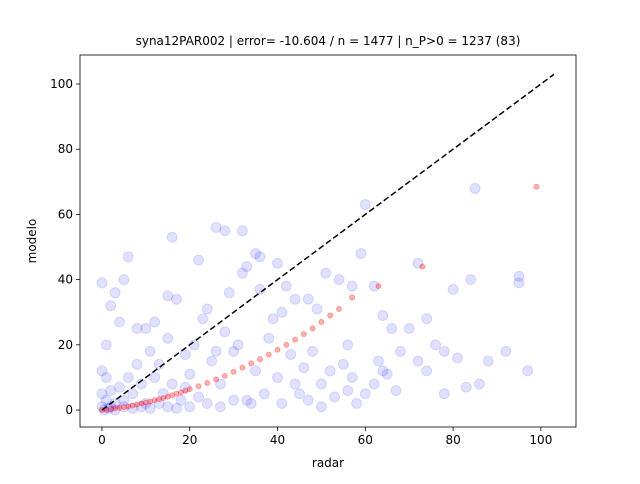 The image size is (640, 484). Describe the element at coordinates (102, 440) in the screenshot. I see `x-tick-label: 0` at that location.